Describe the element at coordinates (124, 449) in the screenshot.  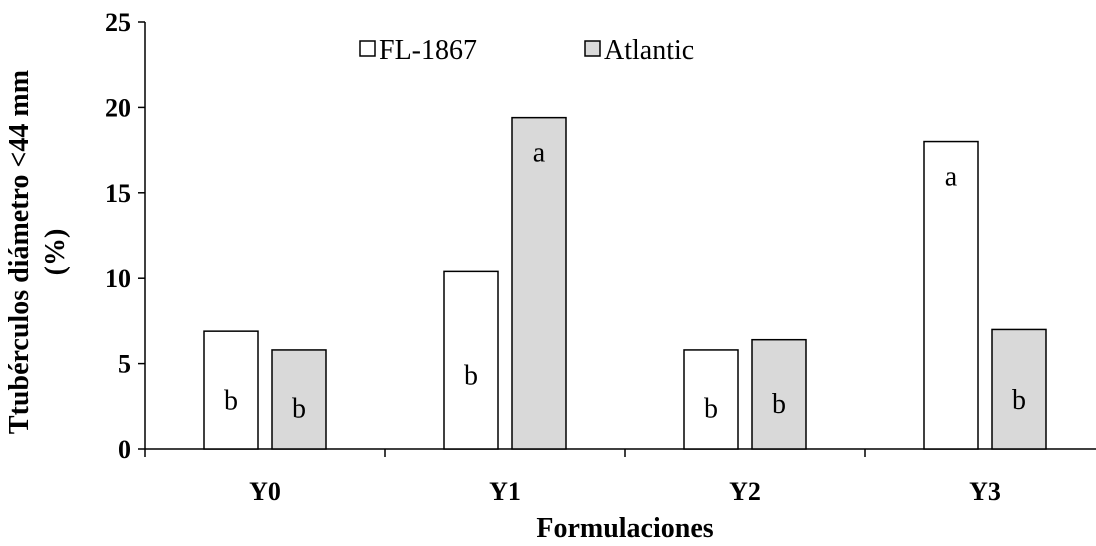
I see `y-tick-label: 0` at that location.